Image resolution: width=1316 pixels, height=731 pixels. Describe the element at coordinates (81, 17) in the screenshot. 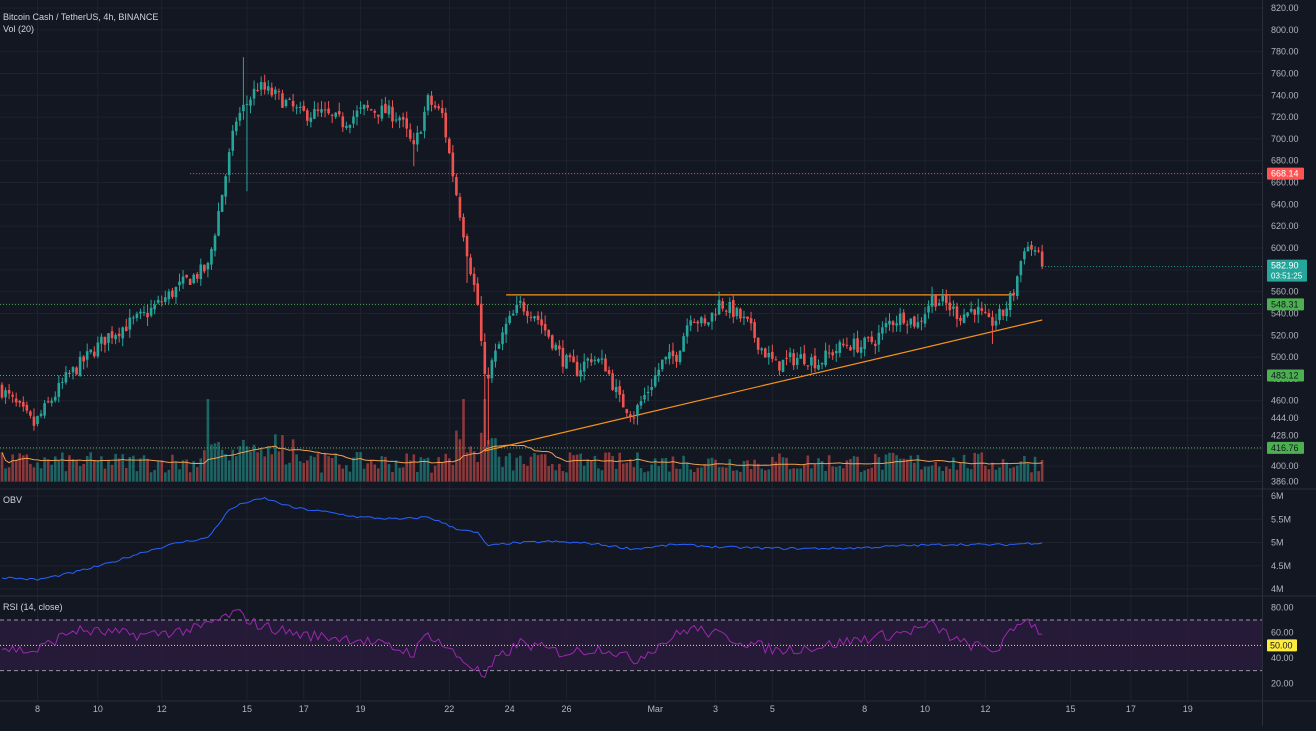

I see `symbol-legend: Bitcoin Cash / TetherUS, 4h, BINANCE` at that location.